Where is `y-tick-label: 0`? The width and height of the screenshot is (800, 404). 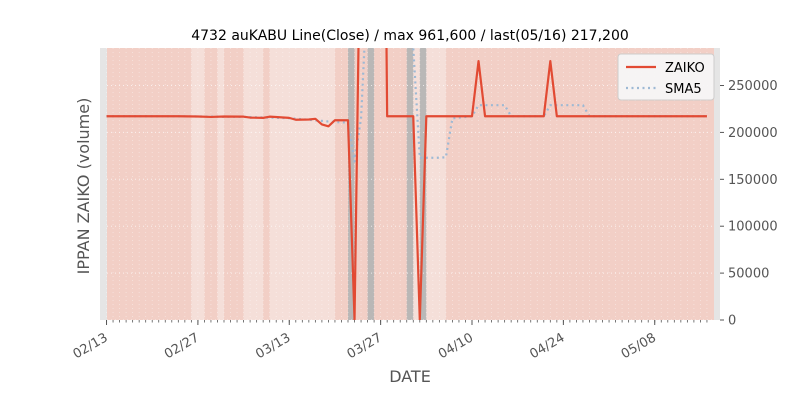 y-tick-label: 0 is located at coordinates (732, 321).